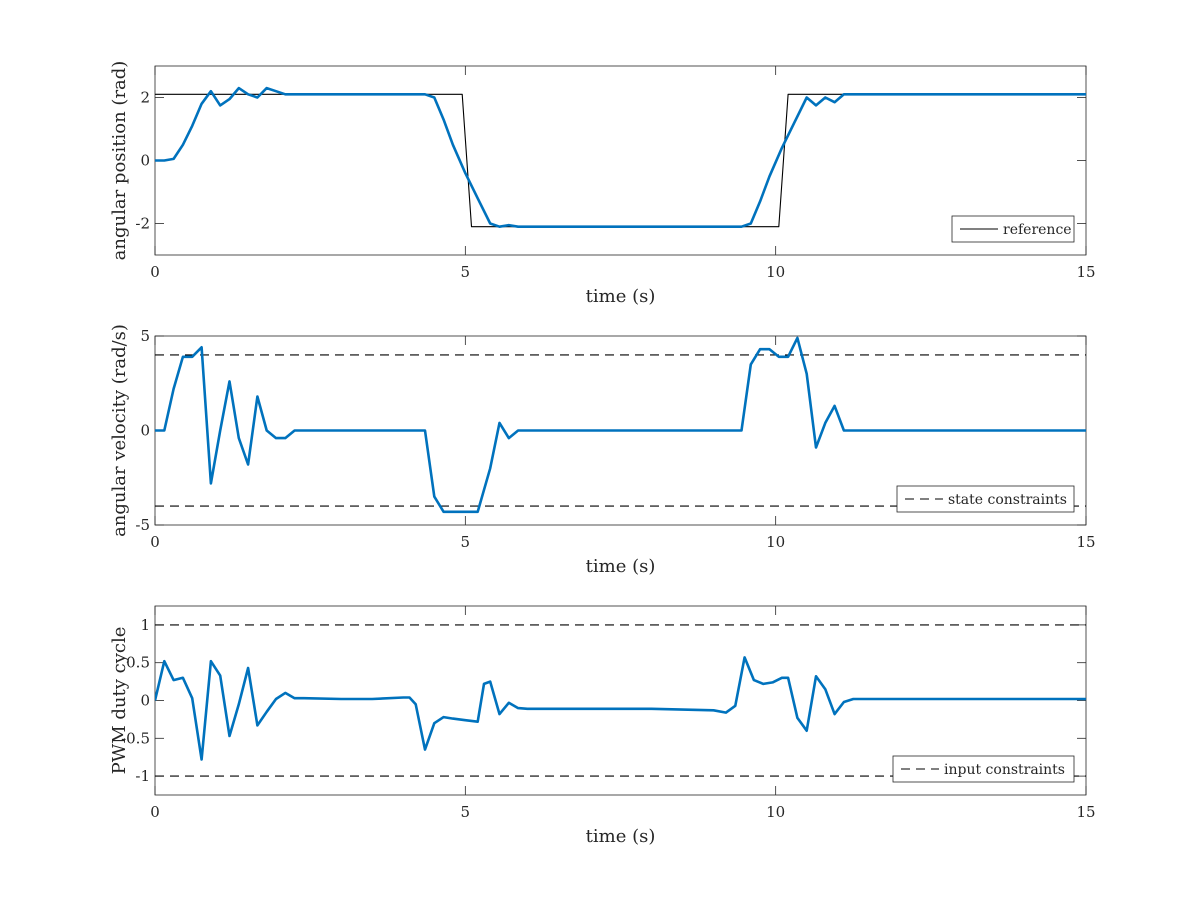 This screenshot has height=900, width=1200. I want to click on y-tick-label: 1, so click(145, 625).